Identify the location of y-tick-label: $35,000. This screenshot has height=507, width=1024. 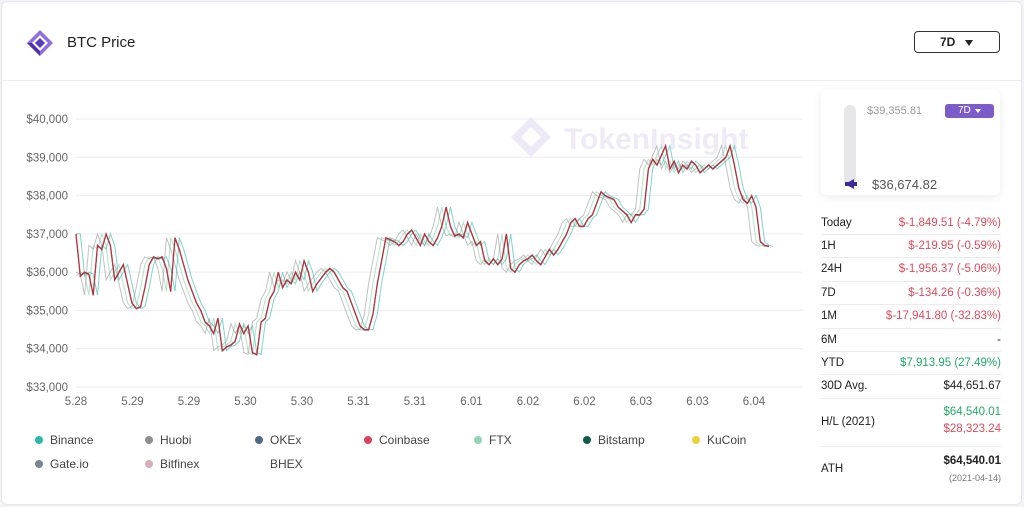
(47, 311).